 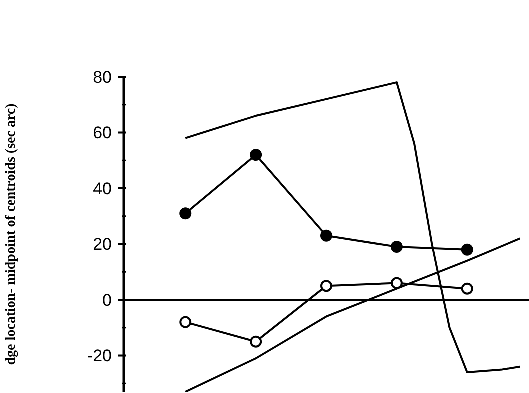 What do you see at coordinates (107, 300) in the screenshot?
I see `y-tick-label: 0` at bounding box center [107, 300].